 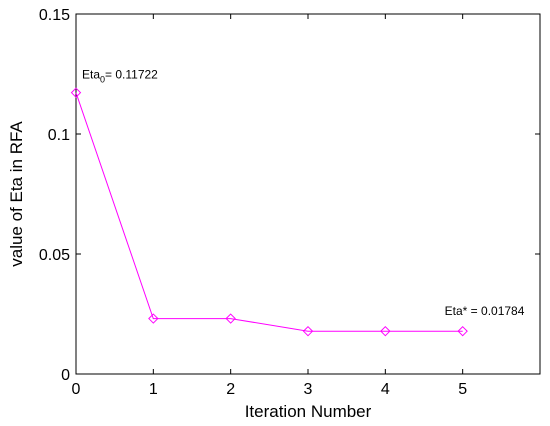 What do you see at coordinates (308, 411) in the screenshot?
I see `x-axis-title: Iteration Number` at bounding box center [308, 411].